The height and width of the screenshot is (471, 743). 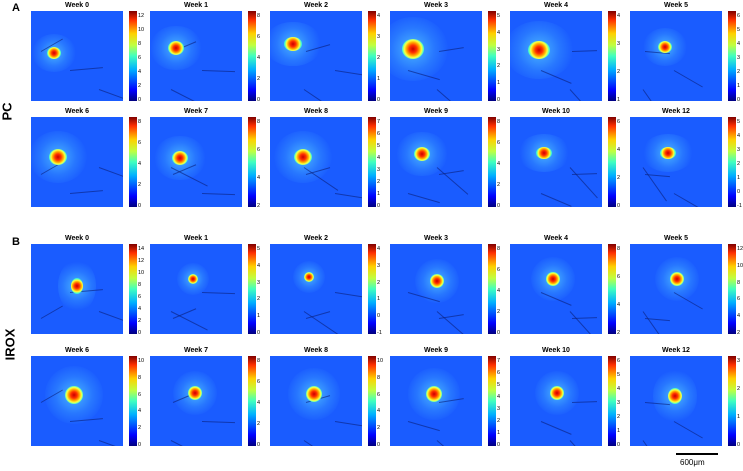 I want to click on heatmap-tile: Week 1 5 4 3 2 1 0, so click(x=208, y=292).